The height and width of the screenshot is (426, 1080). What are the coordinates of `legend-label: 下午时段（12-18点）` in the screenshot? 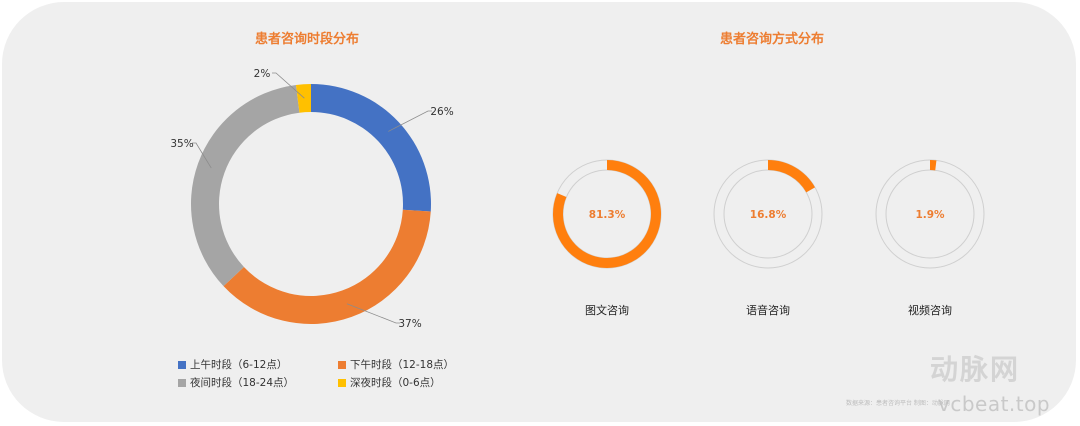 It's located at (402, 365).